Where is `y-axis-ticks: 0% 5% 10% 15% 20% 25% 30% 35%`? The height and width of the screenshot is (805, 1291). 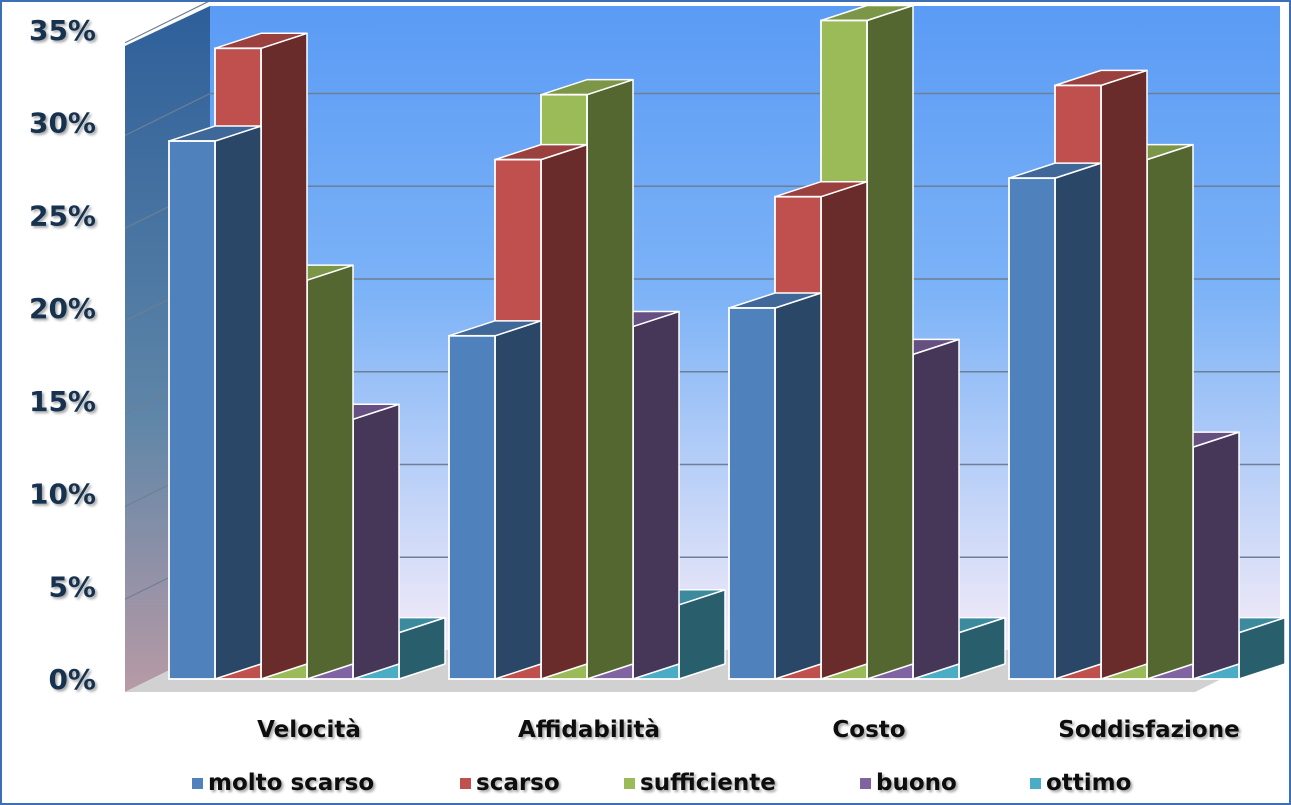 y-axis-ticks: 0% 5% 10% 15% 20% 25% 30% 35% is located at coordinates (62, 355).